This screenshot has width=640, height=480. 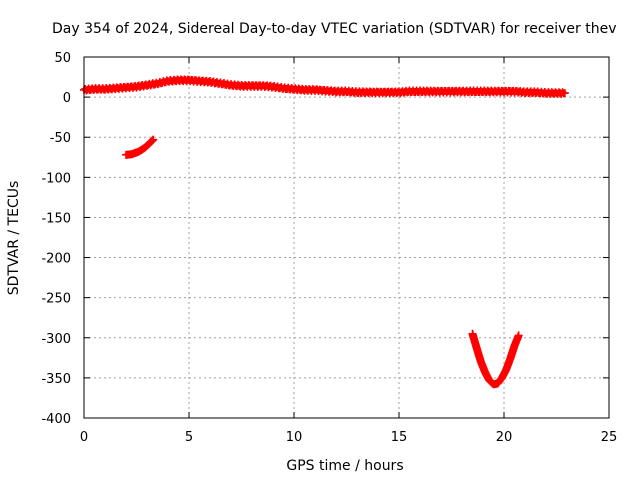 I want to click on y-tick-label: -150, so click(x=56, y=218).